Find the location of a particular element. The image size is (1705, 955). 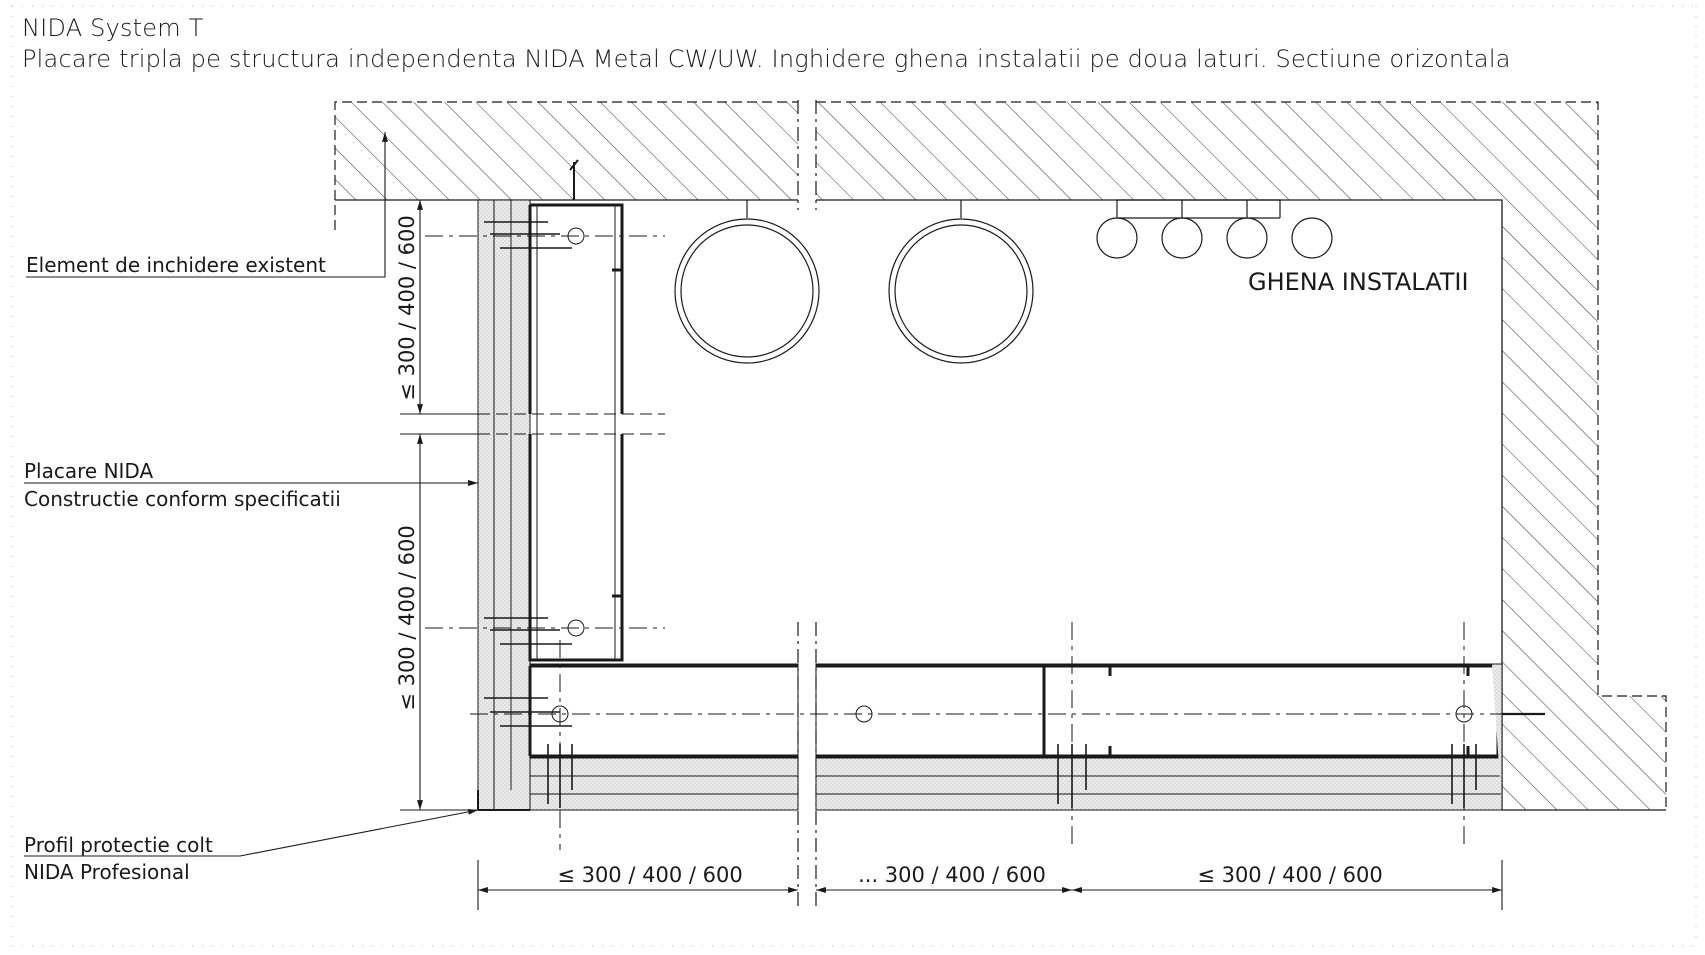

break-lines is located at coordinates (807, 505).